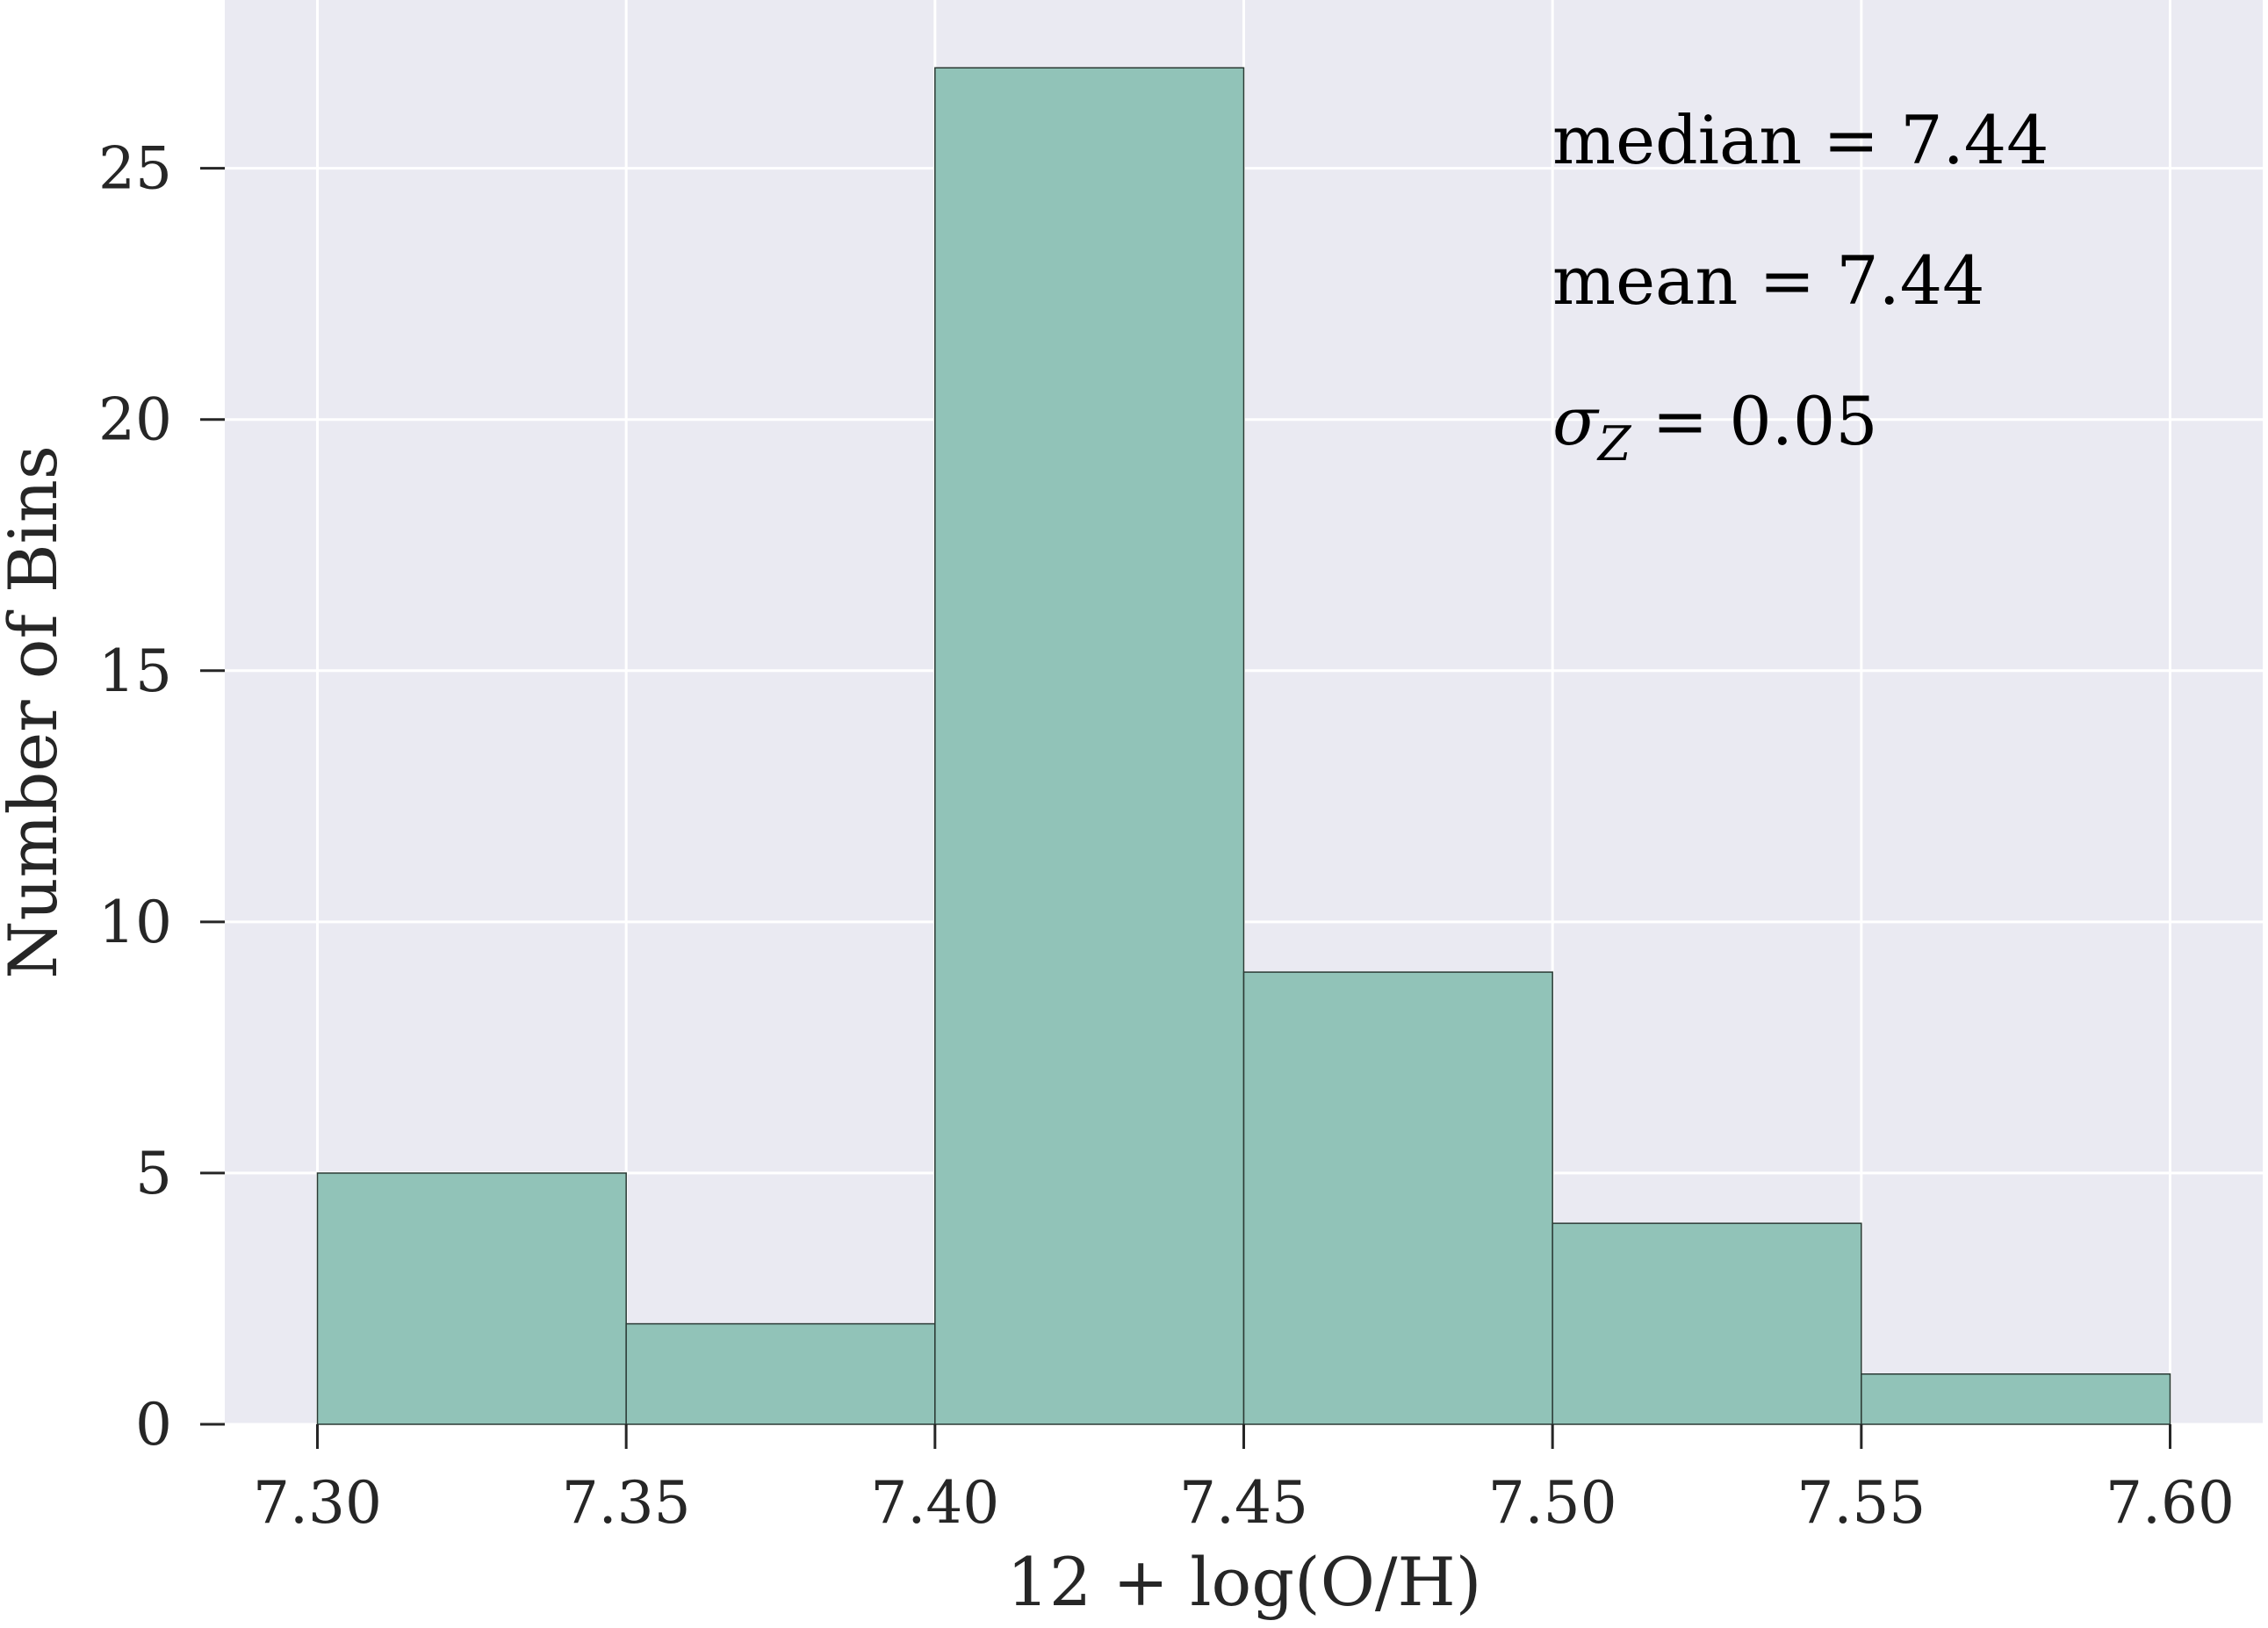 The height and width of the screenshot is (1628, 2268). I want to click on x-axis: 7.30 7.35 7.40 7.45 7.50 7.55 7.60, so click(1244, 1480).